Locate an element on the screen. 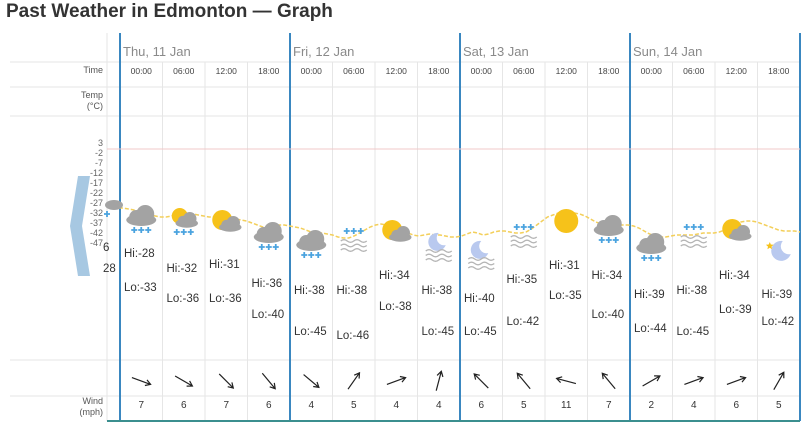 The width and height of the screenshot is (805, 424). time-row-label: Time is located at coordinates (93, 70).